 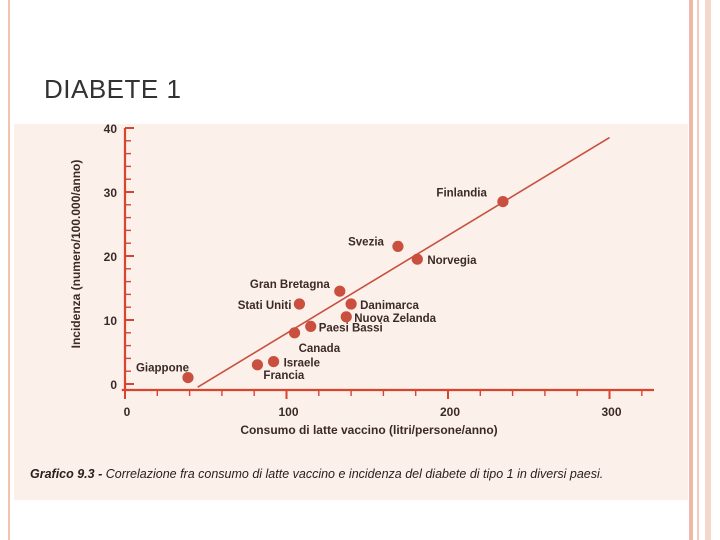 What do you see at coordinates (450, 412) in the screenshot?
I see `x-tick-label: 200` at bounding box center [450, 412].